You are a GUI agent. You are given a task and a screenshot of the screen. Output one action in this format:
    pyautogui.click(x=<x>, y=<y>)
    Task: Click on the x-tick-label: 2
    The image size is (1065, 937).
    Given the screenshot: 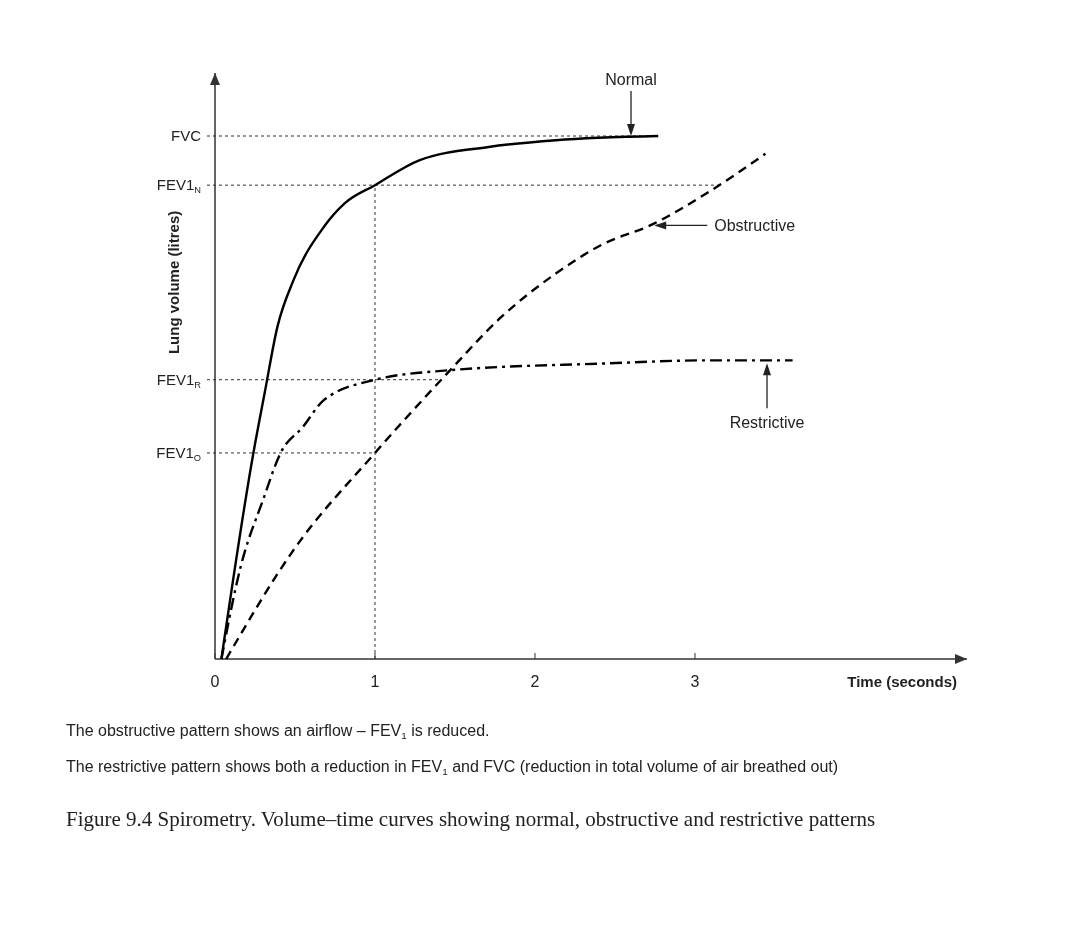 What is the action you would take?
    pyautogui.click(x=535, y=681)
    